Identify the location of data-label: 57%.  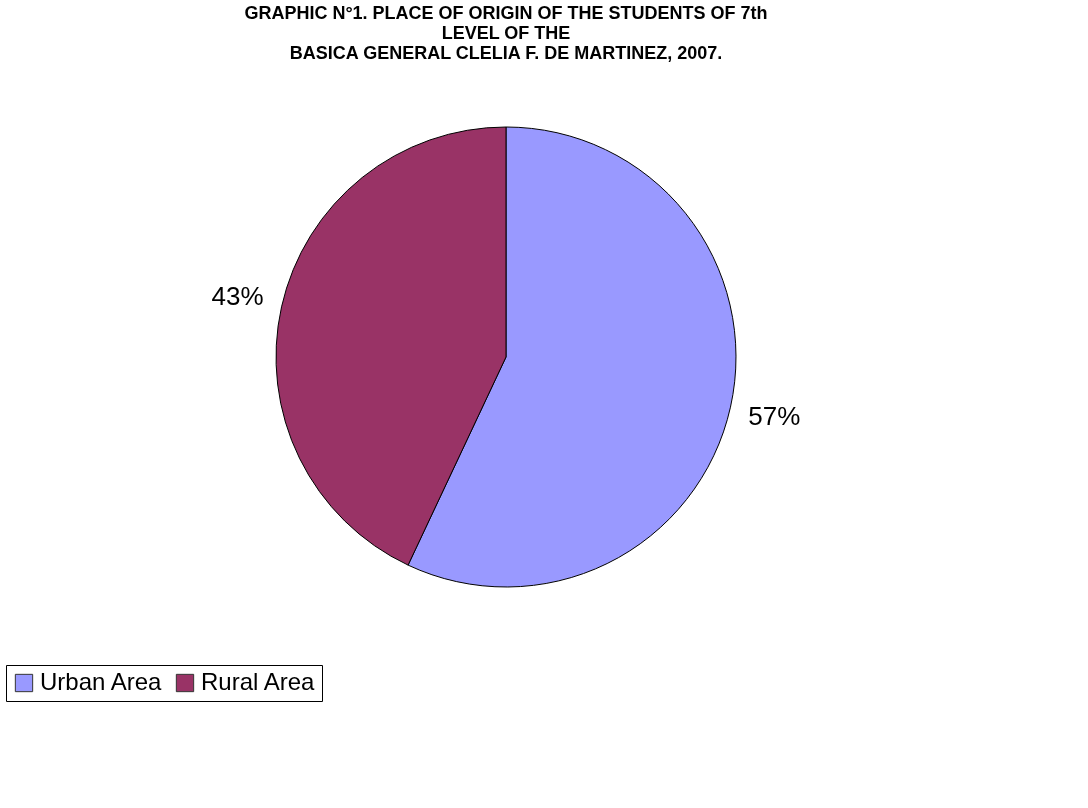
(774, 415).